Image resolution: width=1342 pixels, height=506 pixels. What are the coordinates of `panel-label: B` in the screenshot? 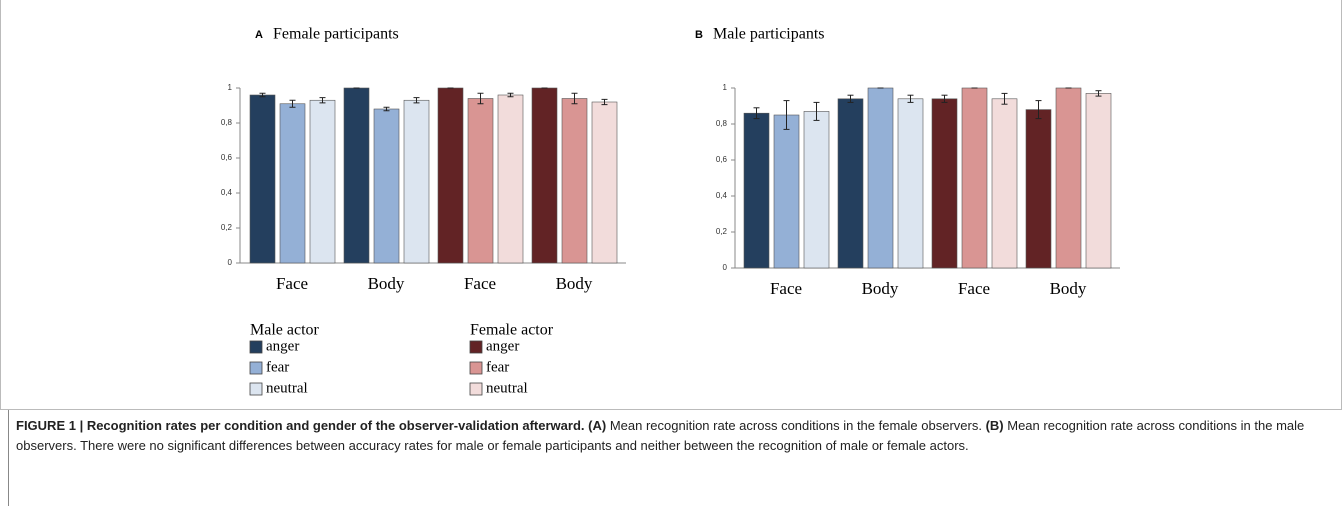 It's located at (699, 35).